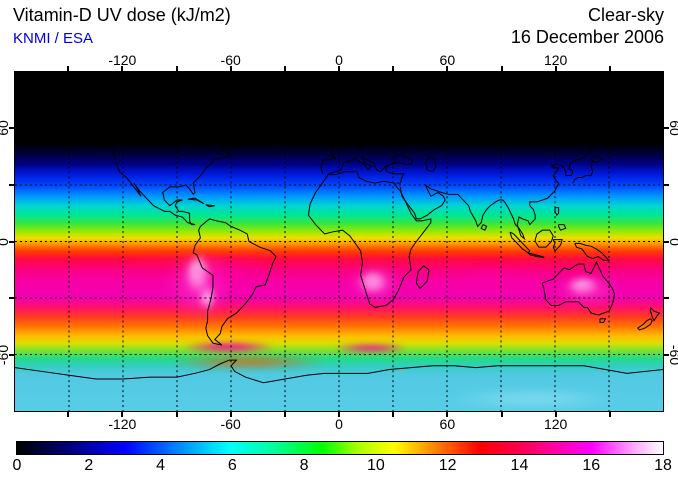  I want to click on colorbar-tick-label: 2, so click(89, 465).